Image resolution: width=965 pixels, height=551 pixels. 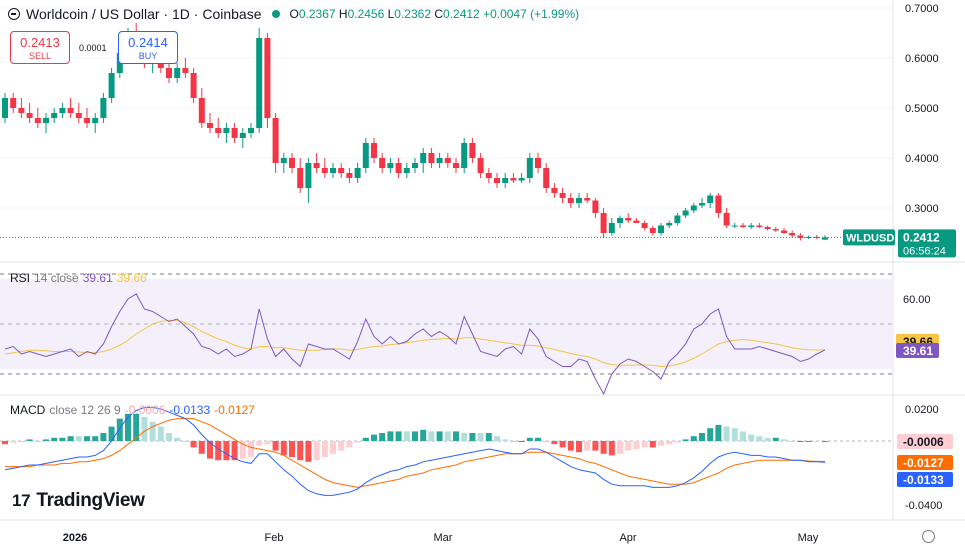 What do you see at coordinates (928, 536) in the screenshot?
I see `settings-gear-icon` at bounding box center [928, 536].